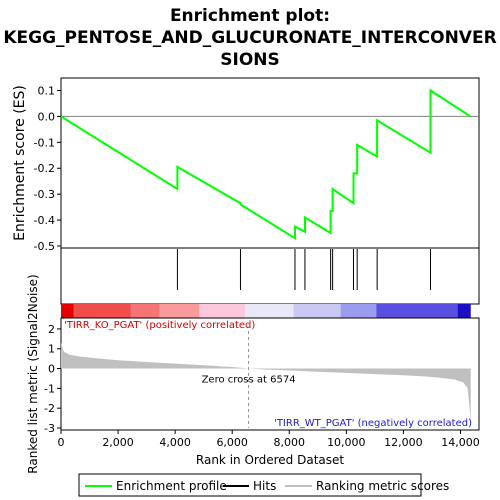 The width and height of the screenshot is (500, 500). Describe the element at coordinates (52, 379) in the screenshot. I see `metric-y-ticks: 2 1 0 -1 -2 -3` at that location.